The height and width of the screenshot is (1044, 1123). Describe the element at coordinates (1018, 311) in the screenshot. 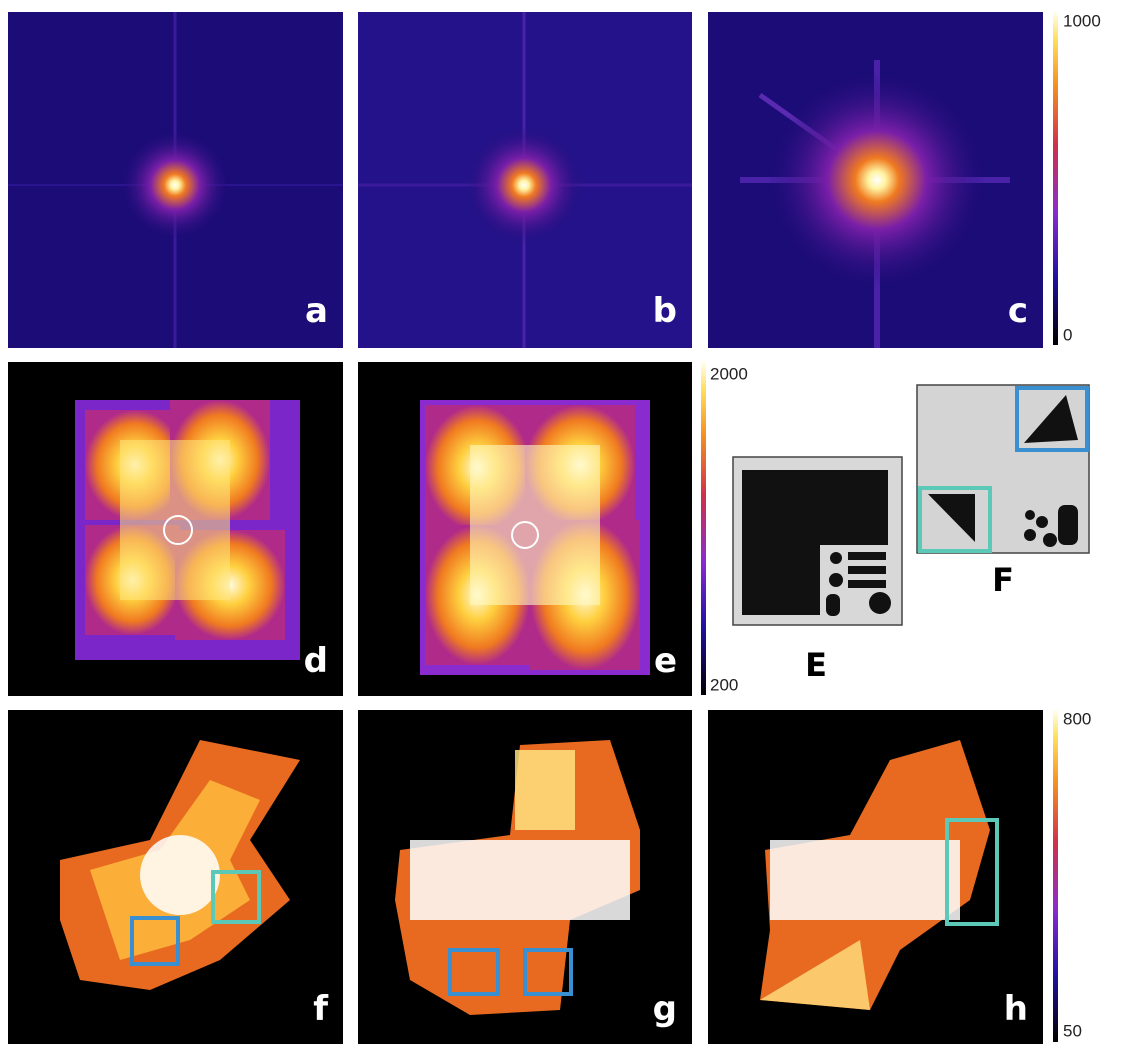

I see `panel-label: c` at that location.